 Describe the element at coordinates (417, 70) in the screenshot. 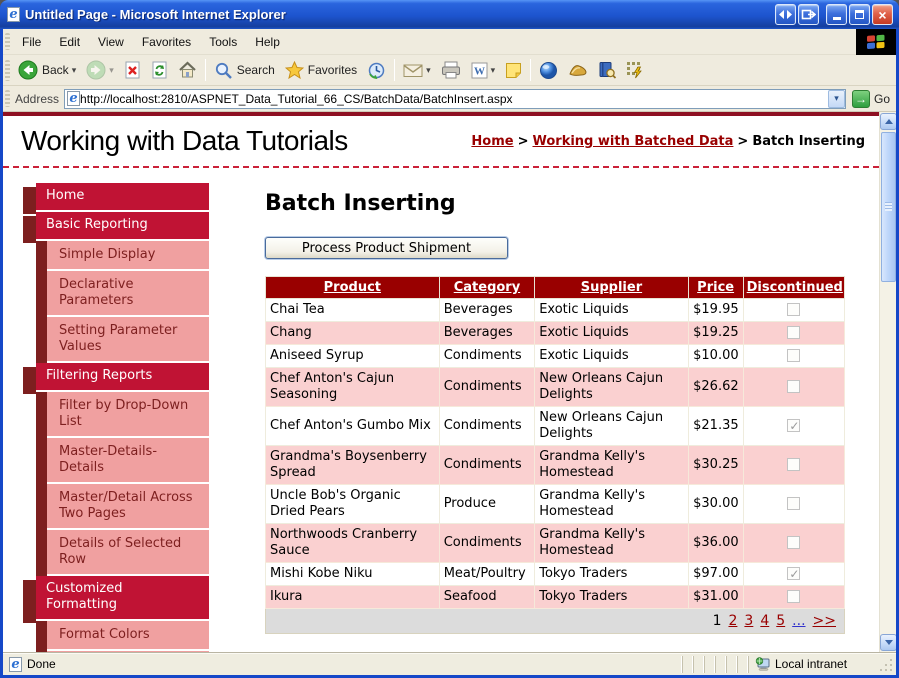

I see `mail-button: ▾` at that location.